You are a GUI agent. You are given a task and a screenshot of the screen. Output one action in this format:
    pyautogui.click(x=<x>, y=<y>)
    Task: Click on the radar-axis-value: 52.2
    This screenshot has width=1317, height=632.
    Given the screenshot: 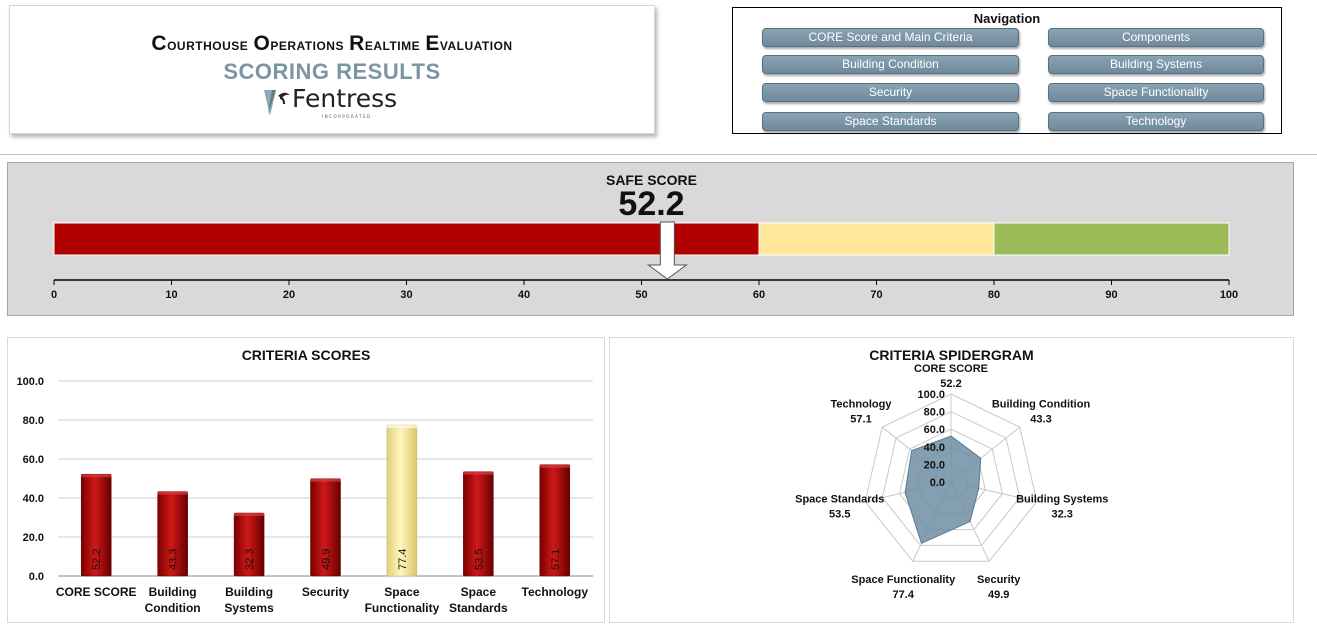 What is the action you would take?
    pyautogui.click(x=950, y=384)
    